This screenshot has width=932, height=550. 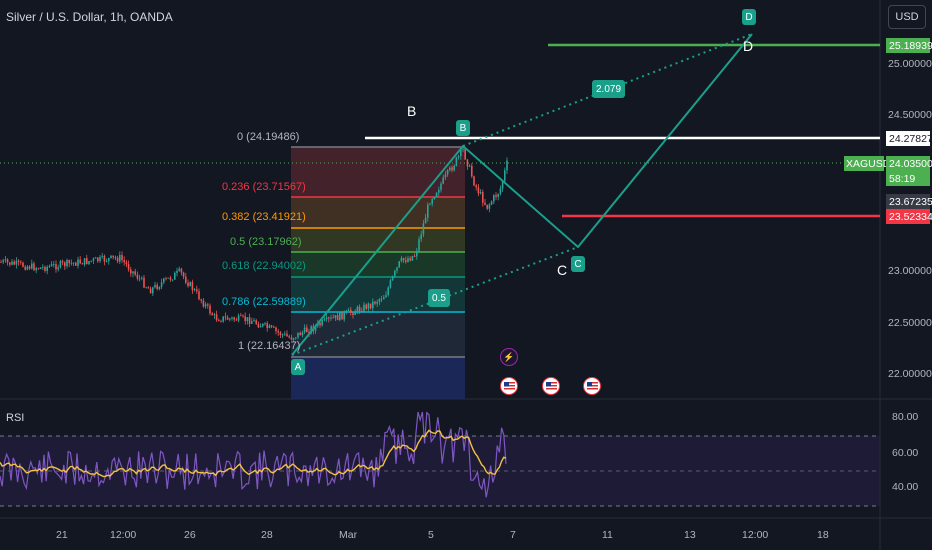 What do you see at coordinates (266, 242) in the screenshot?
I see `fib-level-label: 0.5 (23.17962)` at bounding box center [266, 242].